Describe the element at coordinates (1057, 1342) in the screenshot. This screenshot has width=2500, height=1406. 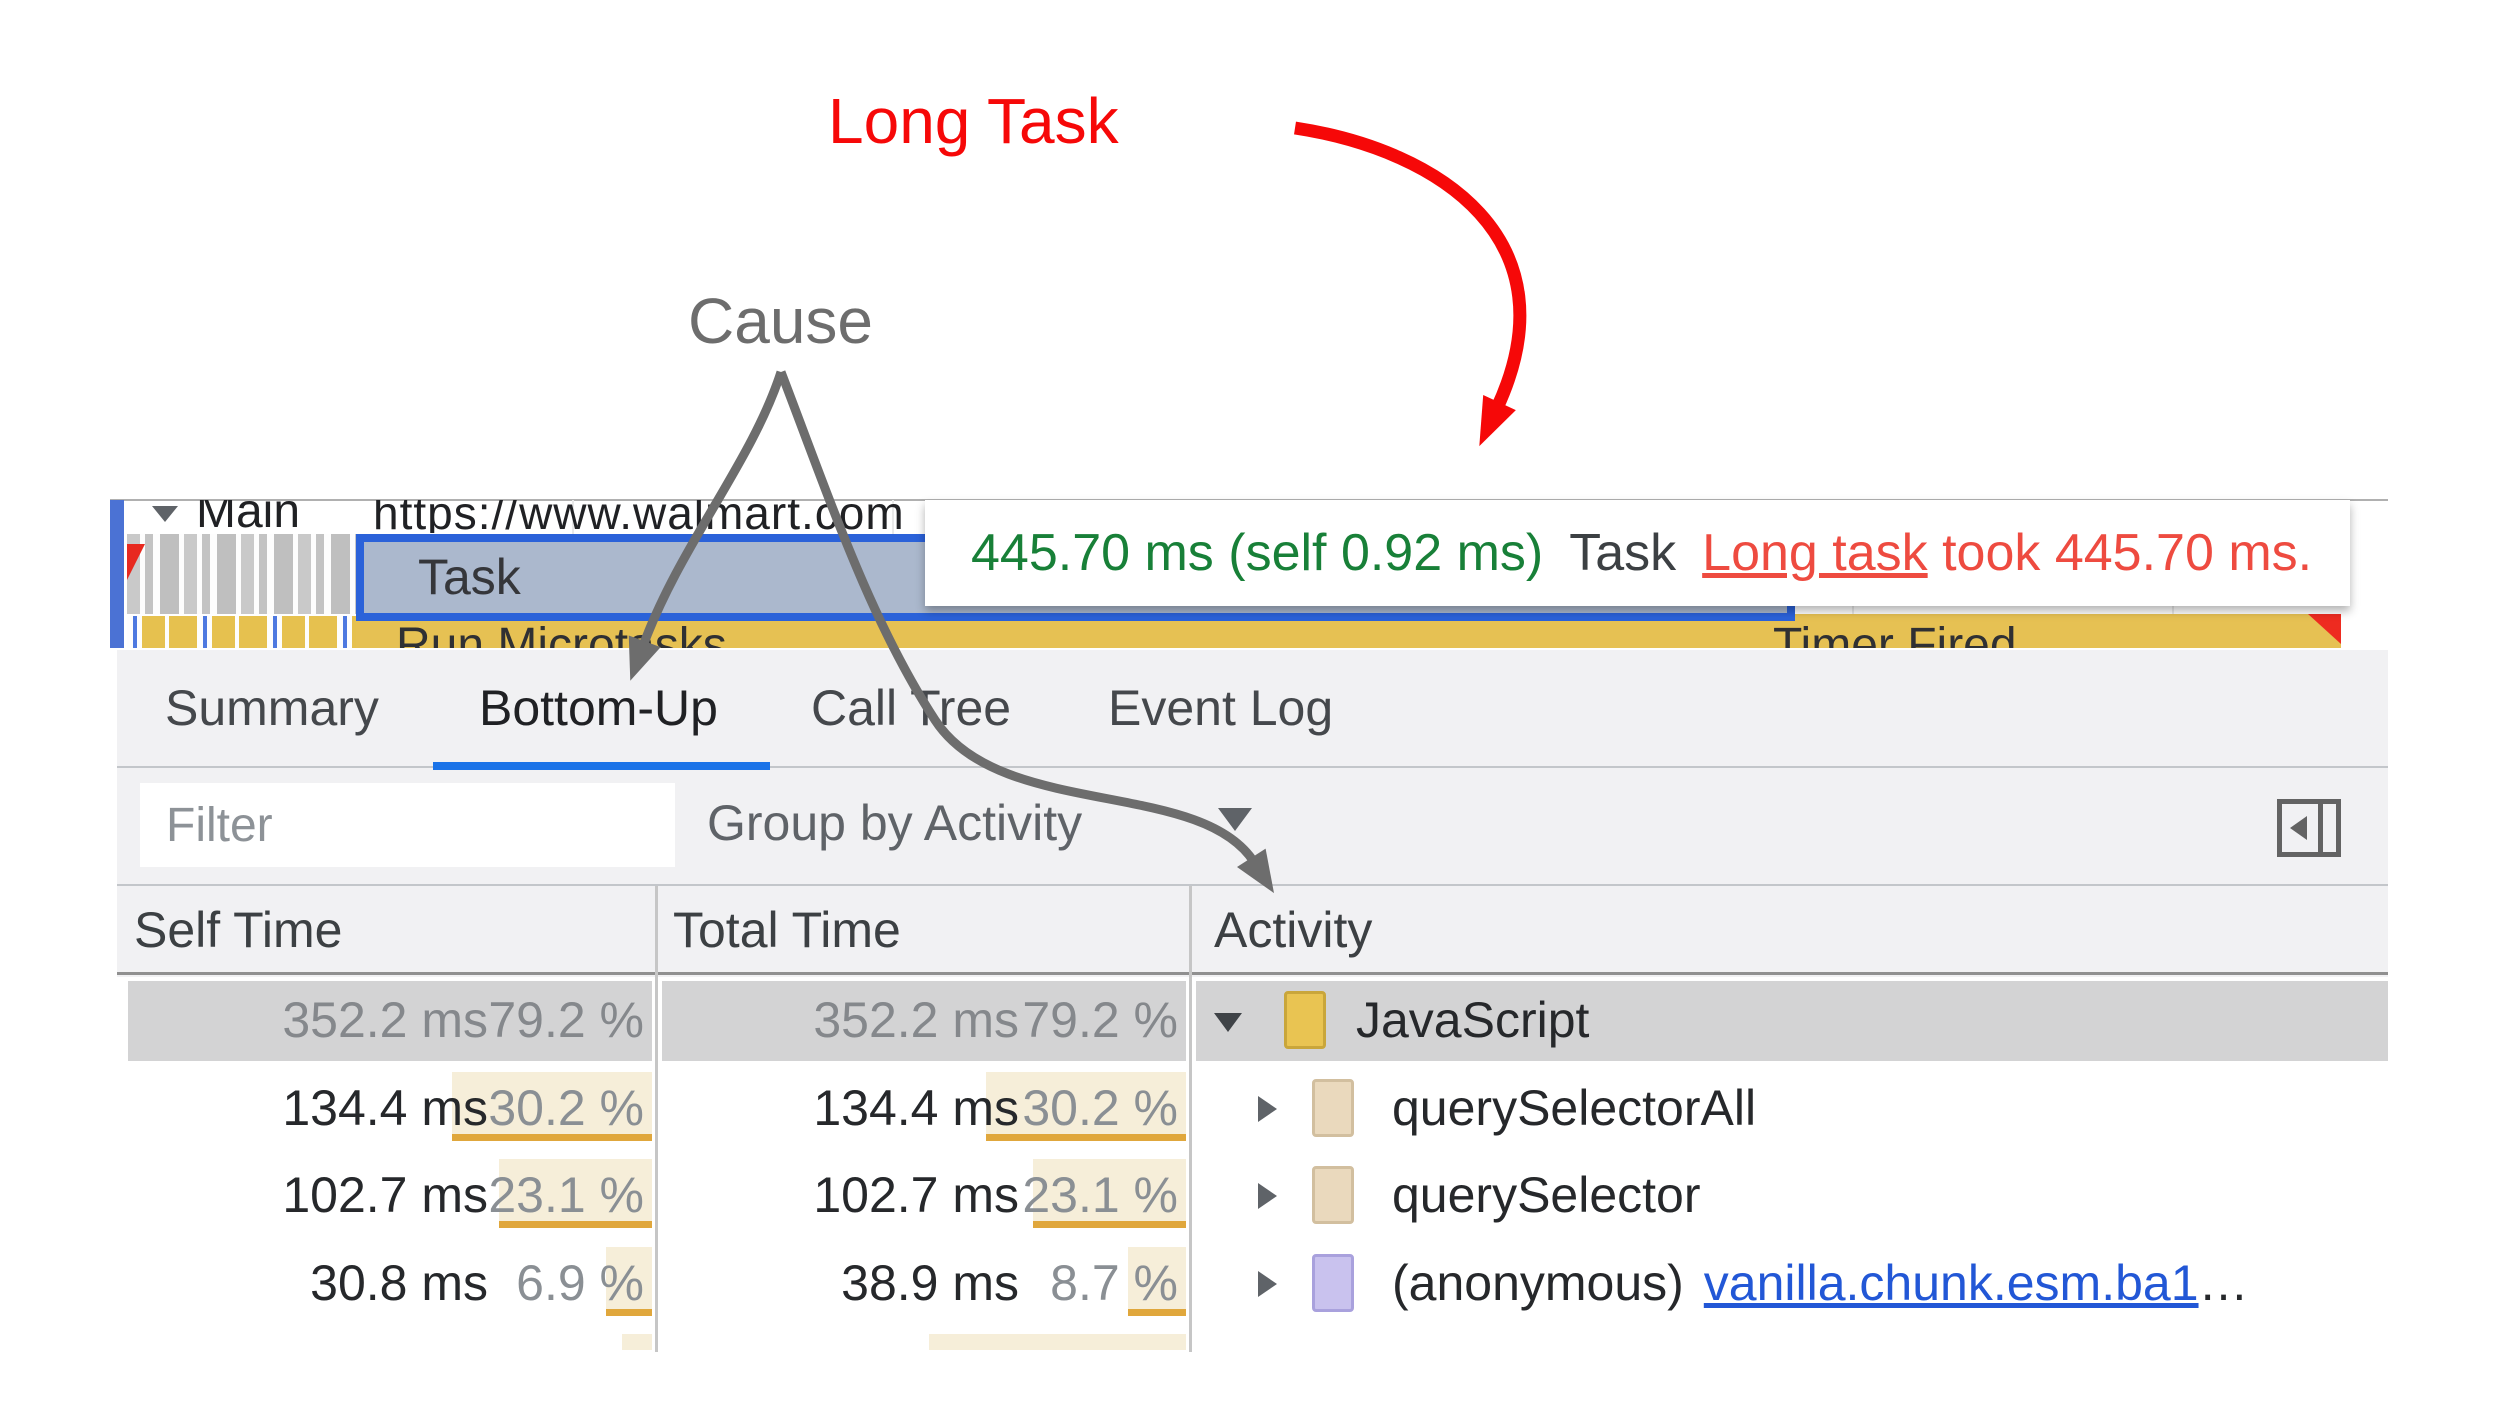
I see `total-percent-heat-bar-partial` at that location.